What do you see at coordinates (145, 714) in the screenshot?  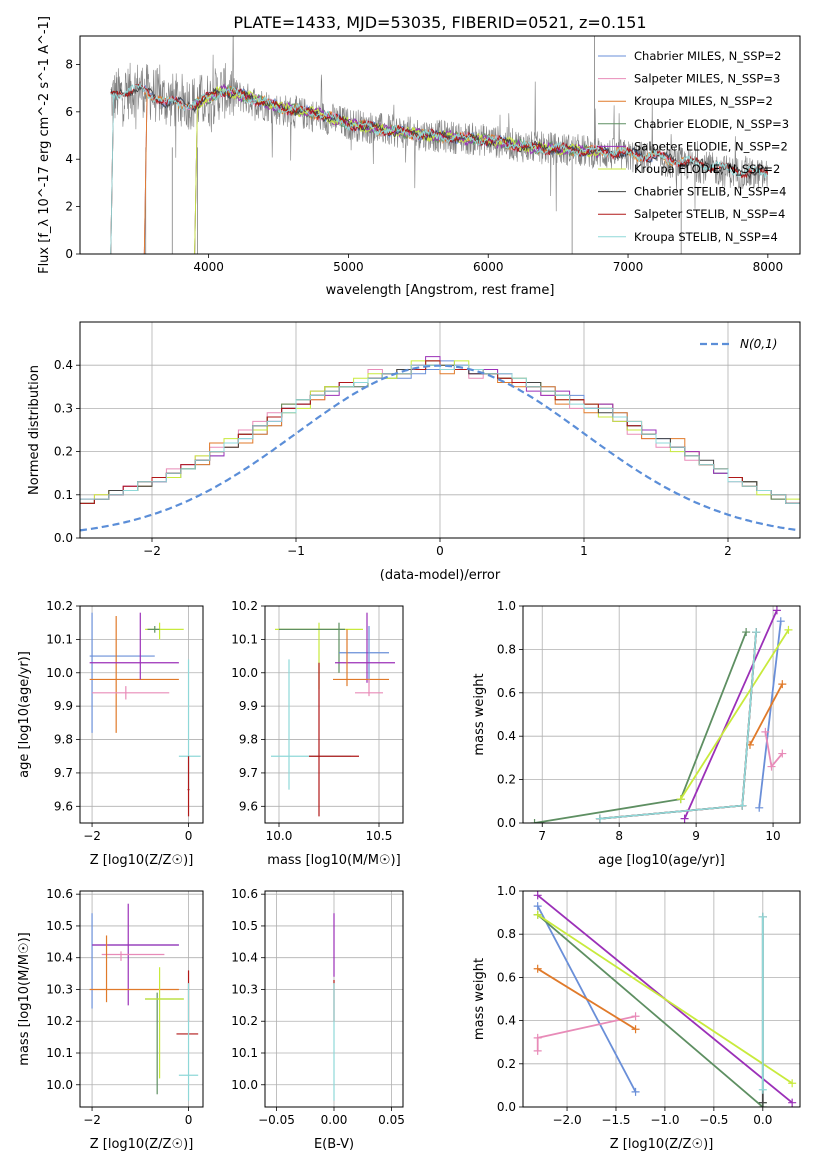 I see `age-vs-Z-plot-area` at bounding box center [145, 714].